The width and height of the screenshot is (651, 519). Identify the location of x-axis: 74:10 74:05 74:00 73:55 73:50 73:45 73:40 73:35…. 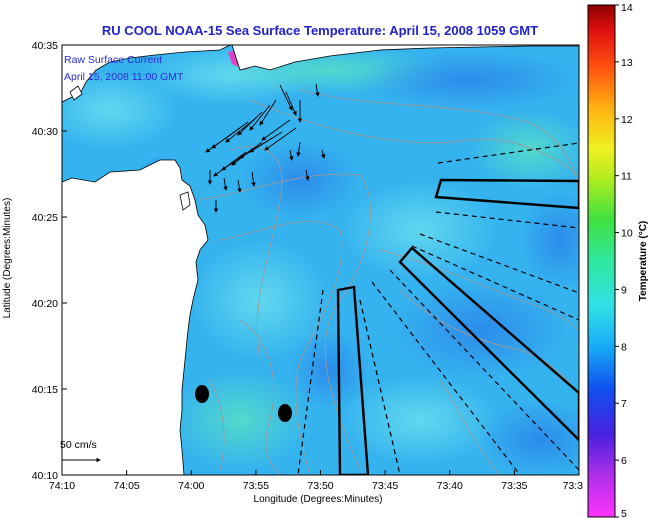
(316, 481).